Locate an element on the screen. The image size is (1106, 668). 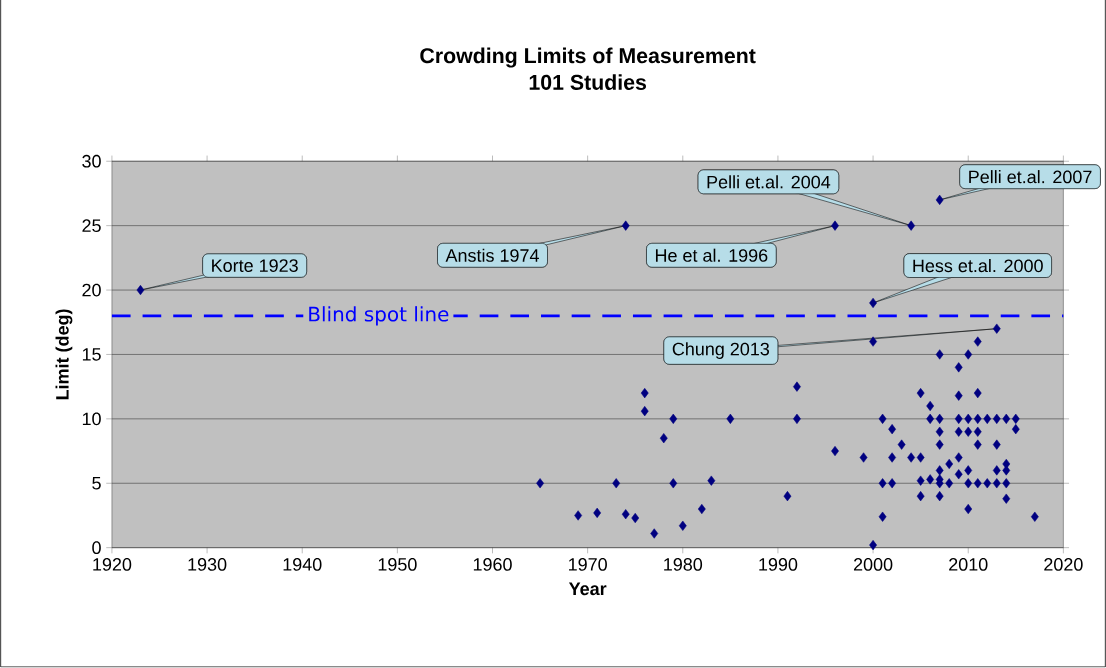
x-tick-label: 1940 is located at coordinates (302, 564).